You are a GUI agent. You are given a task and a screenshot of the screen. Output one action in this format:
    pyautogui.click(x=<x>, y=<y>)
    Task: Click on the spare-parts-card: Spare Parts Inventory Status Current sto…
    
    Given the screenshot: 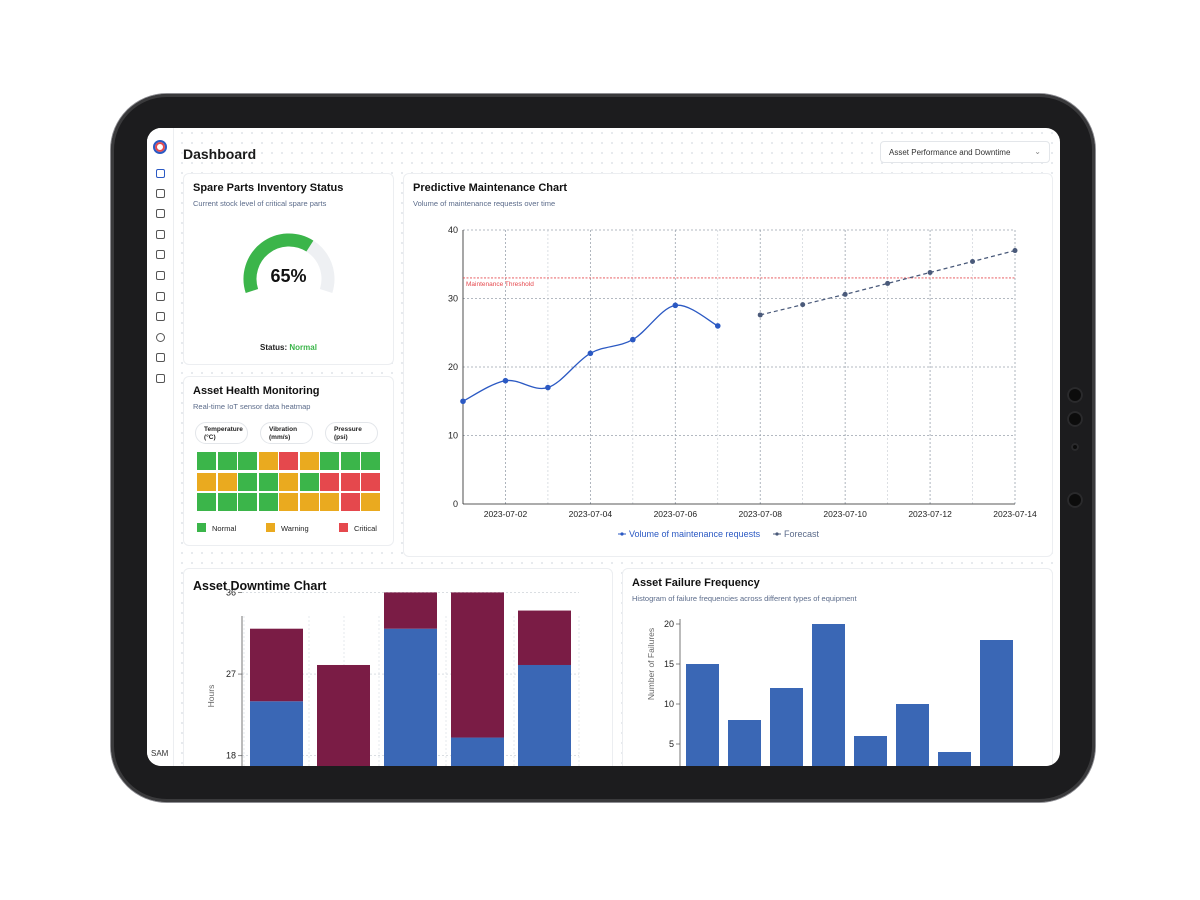 What is the action you would take?
    pyautogui.click(x=288, y=269)
    